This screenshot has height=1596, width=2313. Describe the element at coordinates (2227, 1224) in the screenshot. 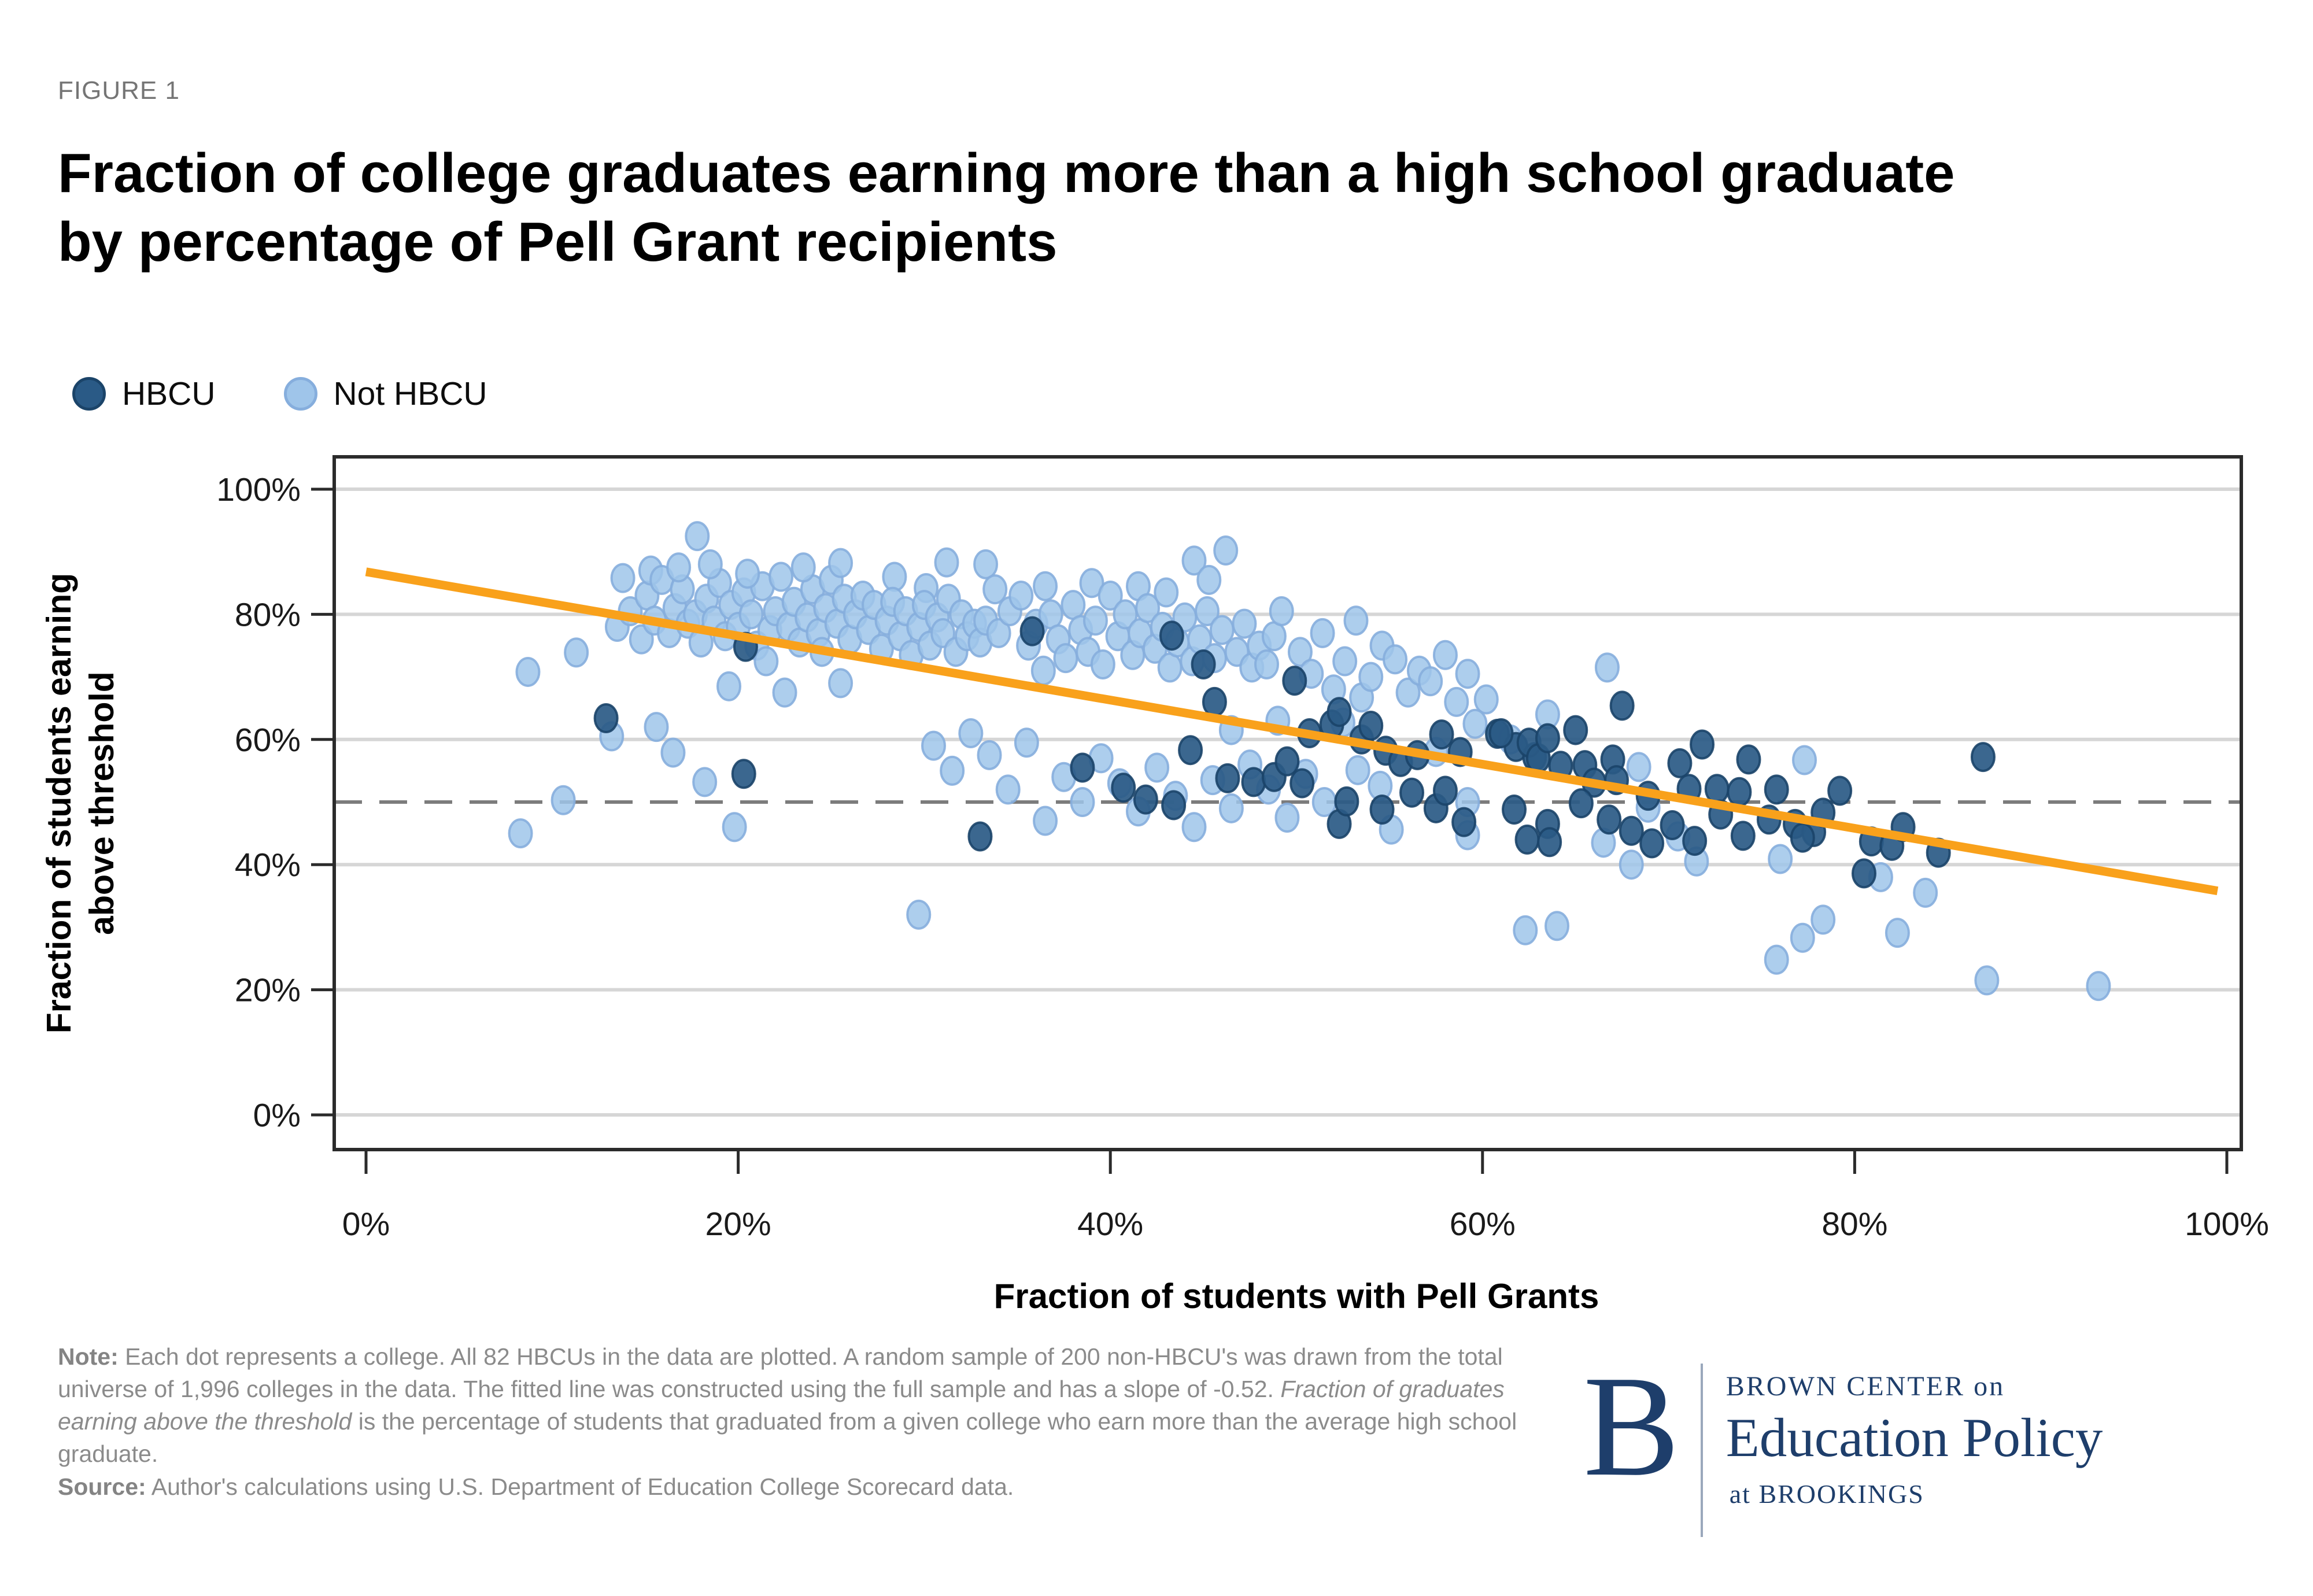

I see `x-tick-label-100%: 100%` at that location.